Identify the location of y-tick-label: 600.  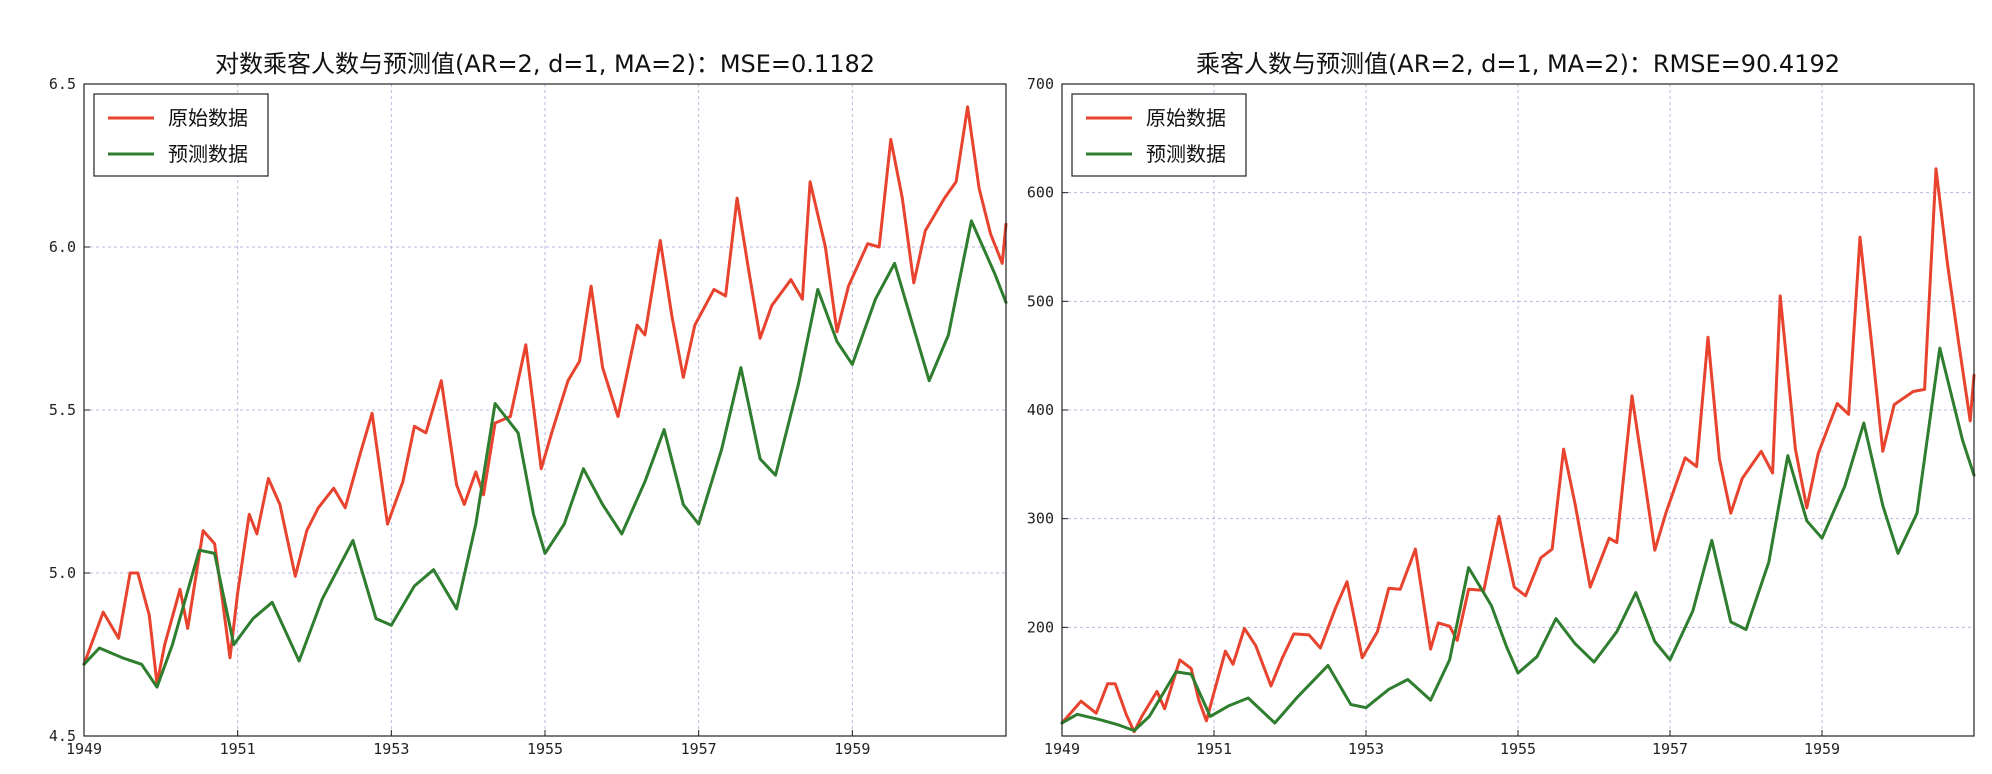
(1040, 193).